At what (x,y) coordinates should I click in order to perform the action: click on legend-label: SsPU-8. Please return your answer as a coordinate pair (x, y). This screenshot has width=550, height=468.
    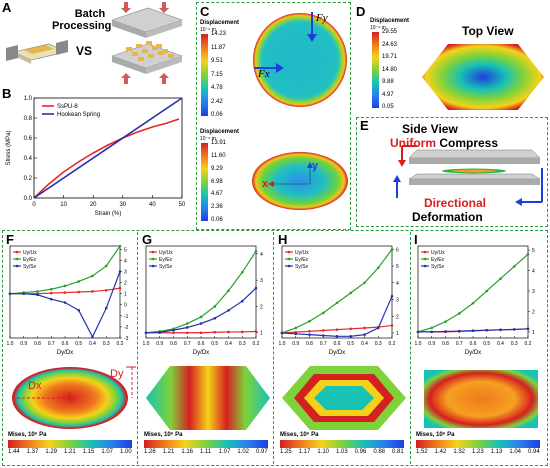
    Looking at the image, I should click on (67, 107).